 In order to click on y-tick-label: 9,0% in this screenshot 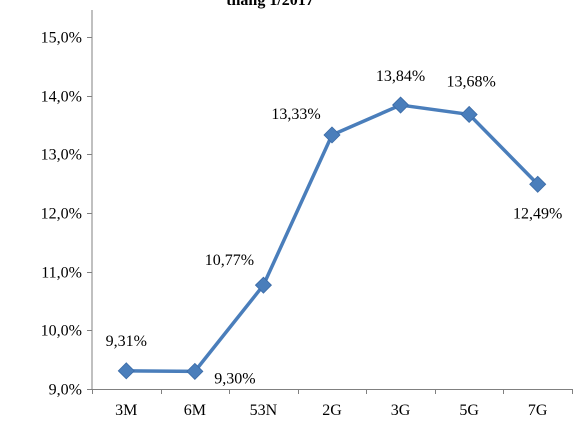, I will do `click(65, 390)`.